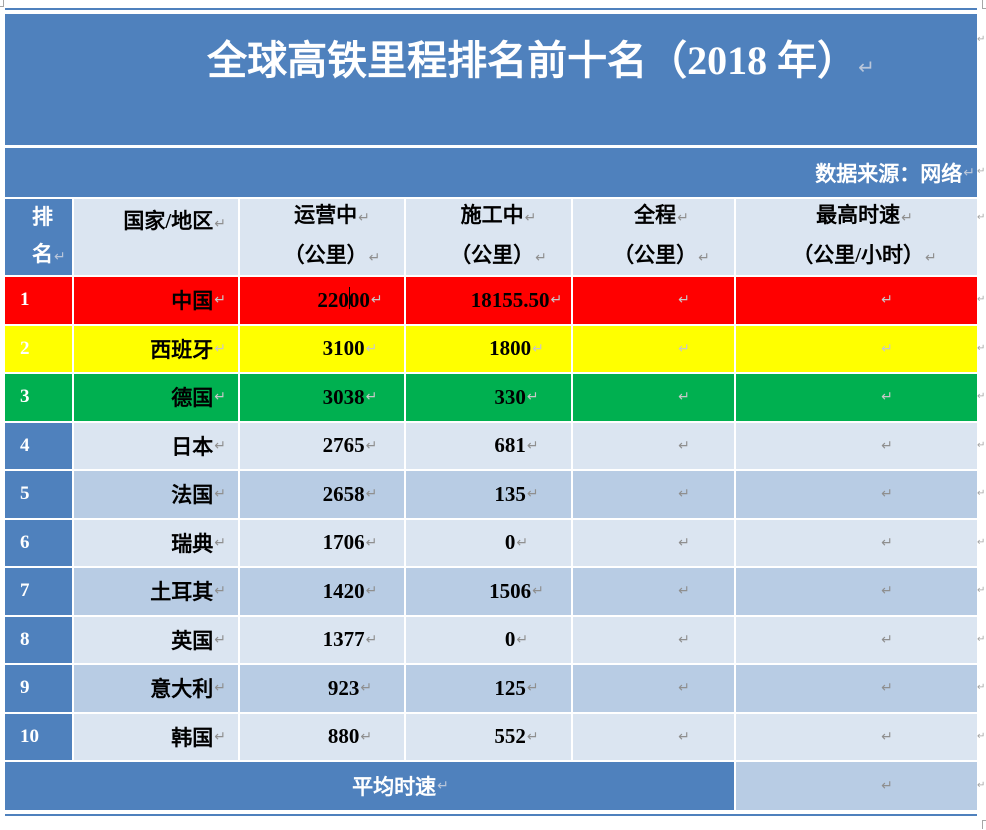  I want to click on rank-cell: 9, so click(38, 688).